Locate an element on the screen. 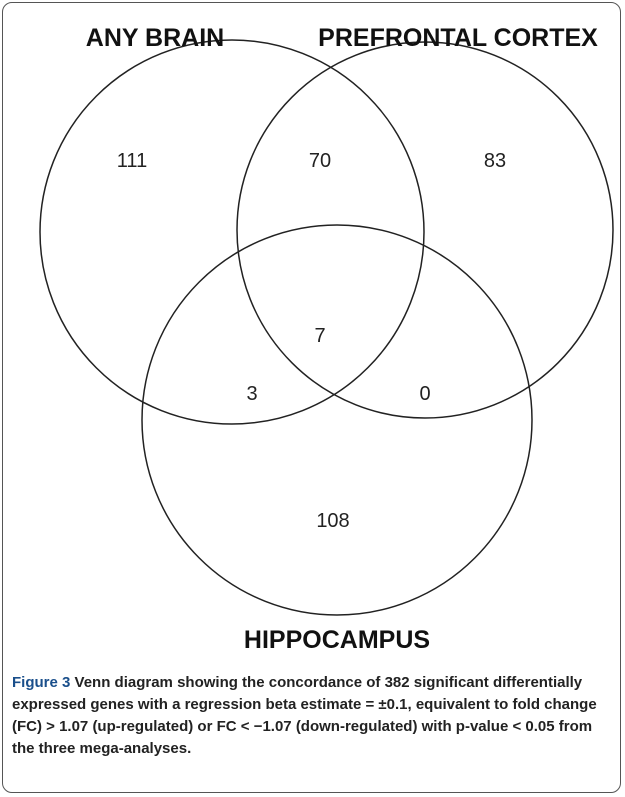 The width and height of the screenshot is (625, 797). region-count: 3 is located at coordinates (251, 394).